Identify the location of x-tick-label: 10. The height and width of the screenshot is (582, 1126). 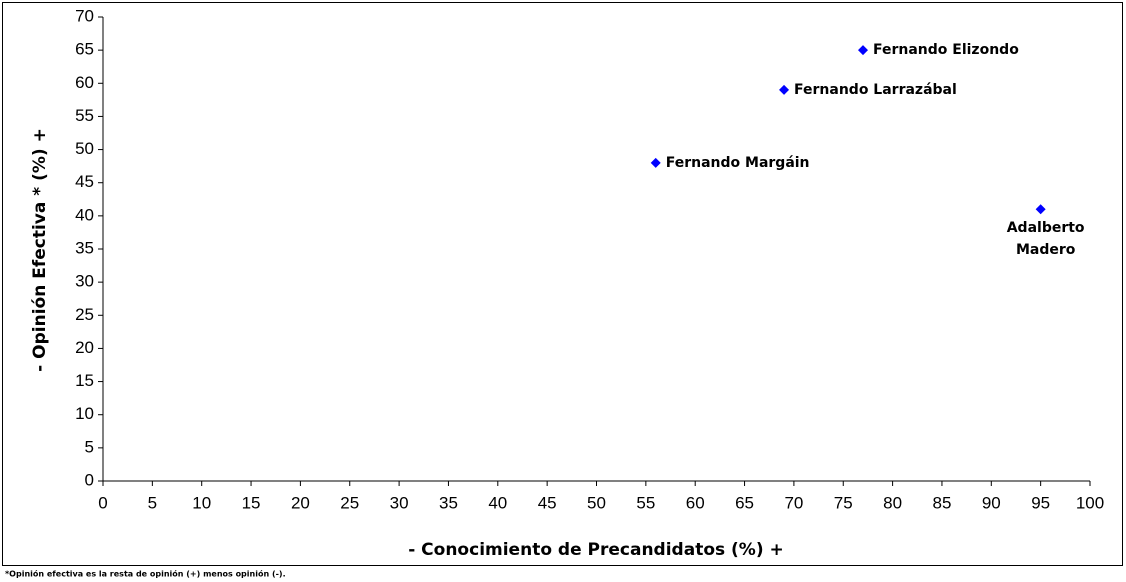
(201, 502).